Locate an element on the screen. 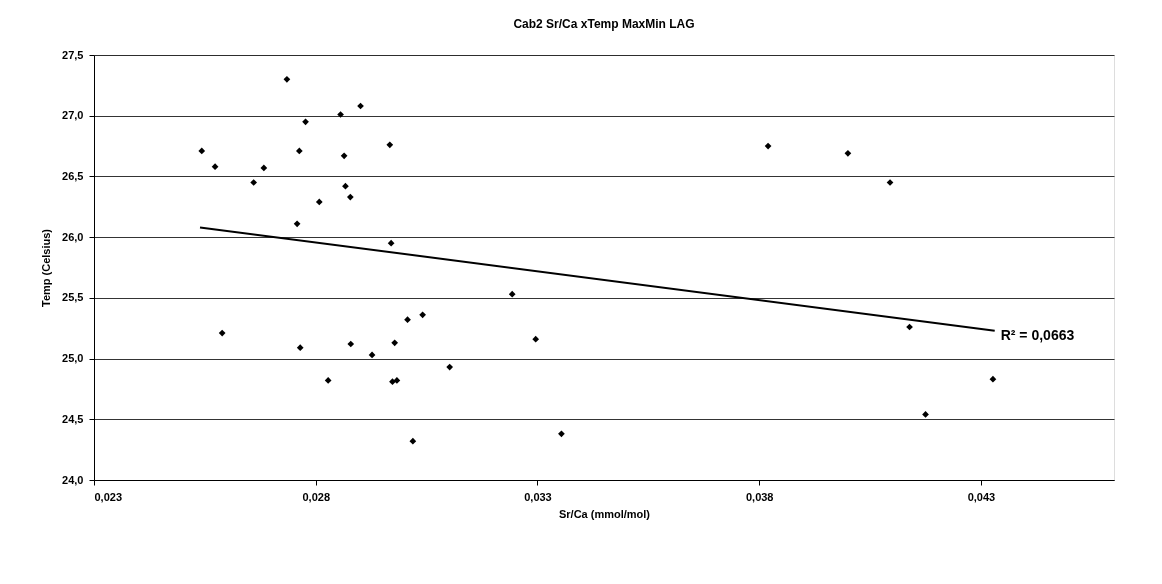 This screenshot has height=584, width=1162. y-tick-label: 27,0 is located at coordinates (73, 115).